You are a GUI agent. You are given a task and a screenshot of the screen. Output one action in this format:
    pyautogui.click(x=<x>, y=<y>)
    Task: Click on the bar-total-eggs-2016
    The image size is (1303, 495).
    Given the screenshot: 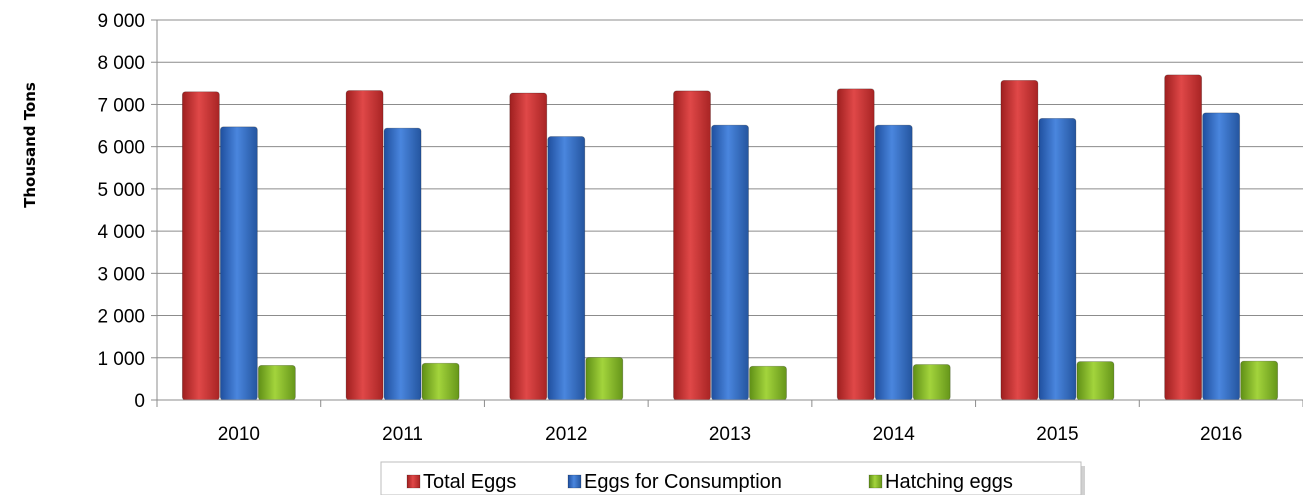 What is the action you would take?
    pyautogui.click(x=1183, y=237)
    